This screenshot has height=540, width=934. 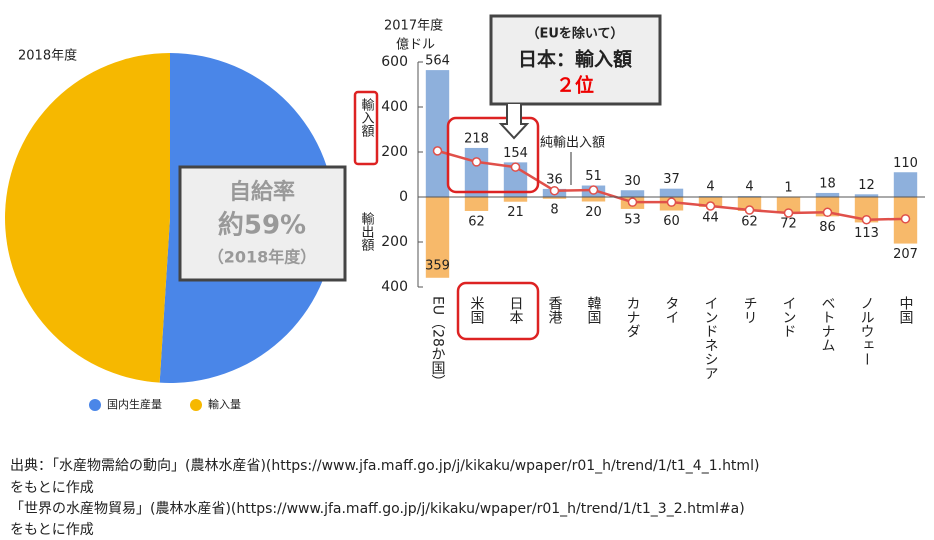 I want to click on pie-slice, so click(x=88, y=218).